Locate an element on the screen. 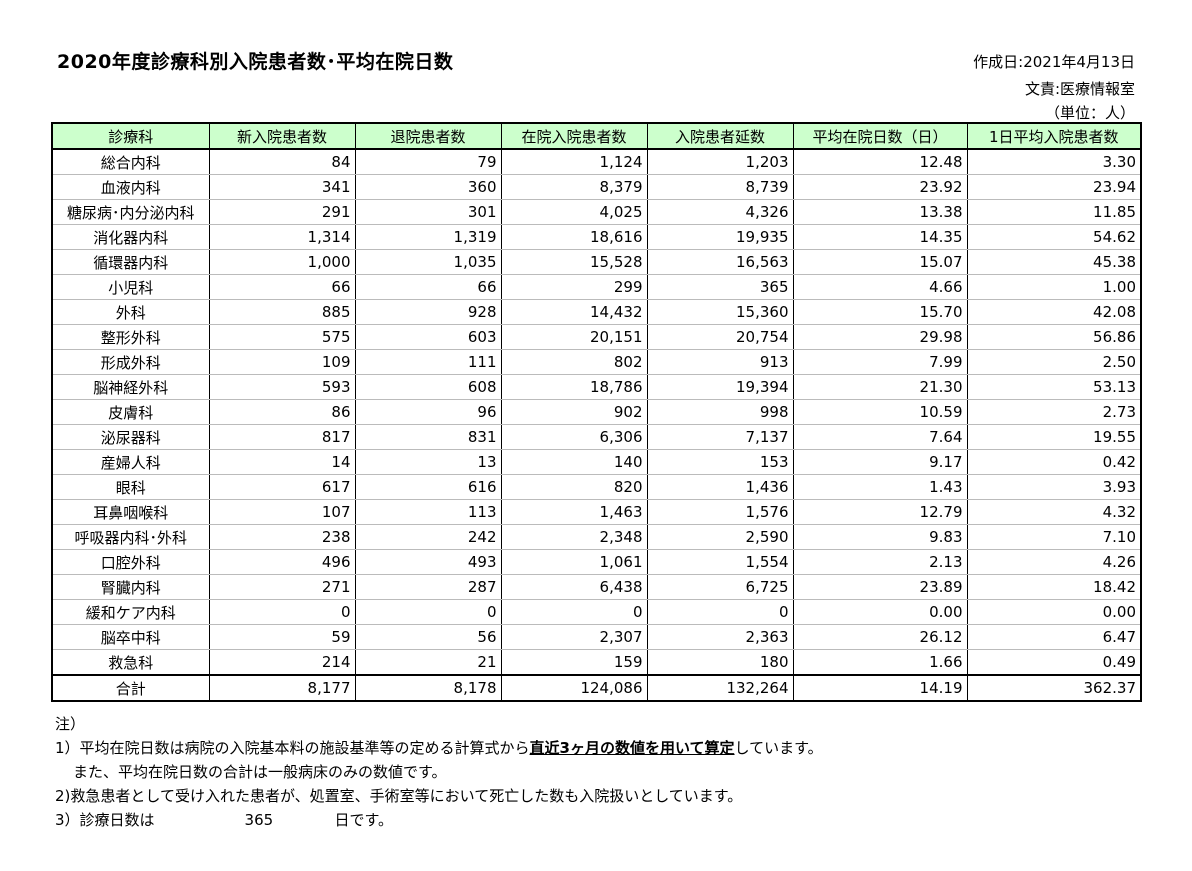  department-cell: 耳鼻咽喉科 is located at coordinates (130, 512).